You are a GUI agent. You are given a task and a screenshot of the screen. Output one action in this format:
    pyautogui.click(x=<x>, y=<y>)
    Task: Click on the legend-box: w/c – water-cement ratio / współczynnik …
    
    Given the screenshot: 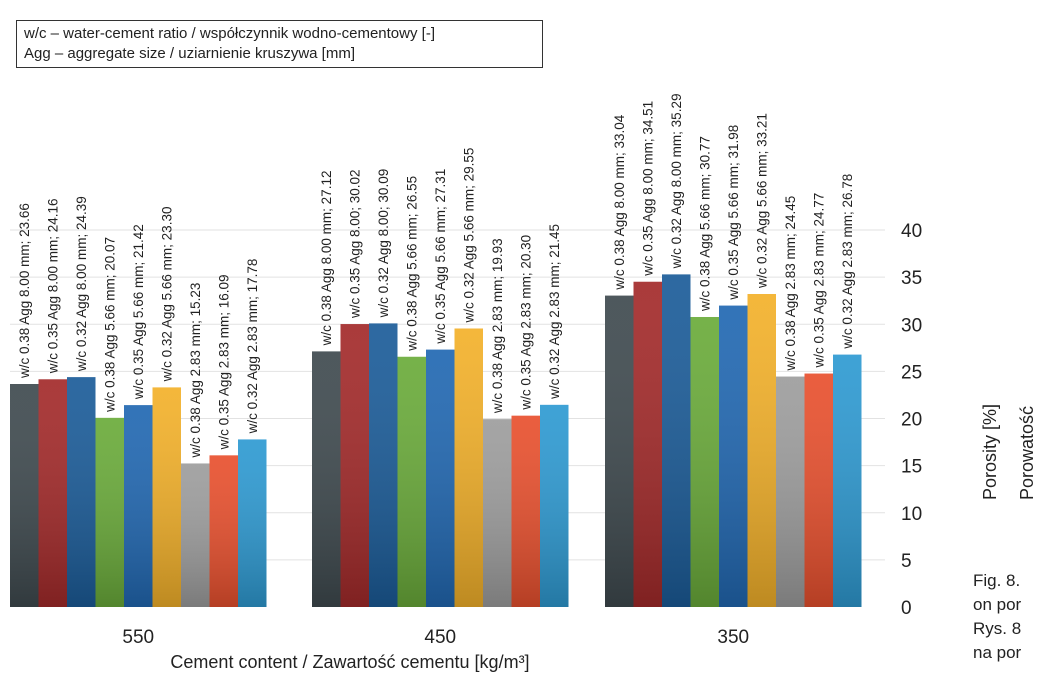 What is the action you would take?
    pyautogui.click(x=279, y=44)
    